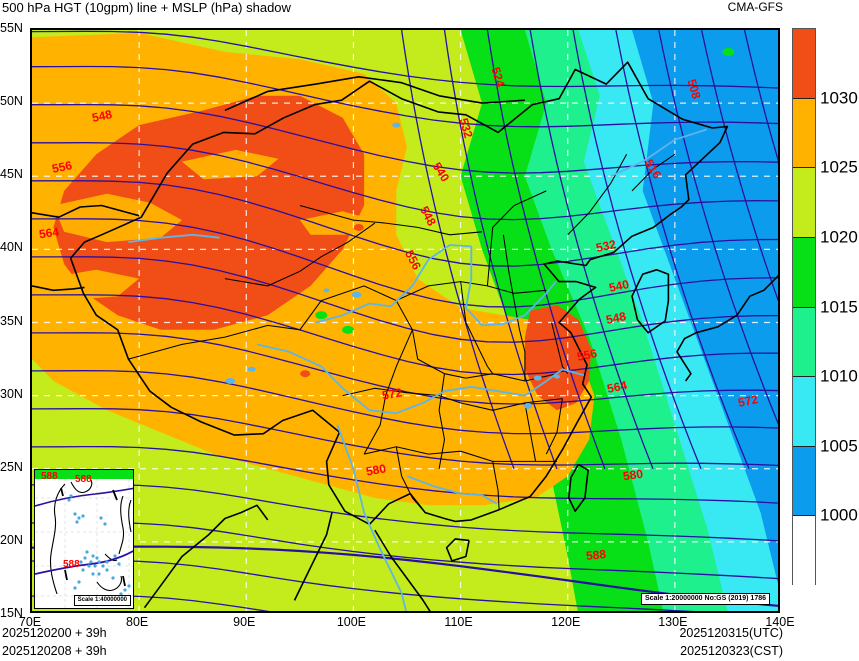 This screenshot has width=859, height=661. Describe the element at coordinates (705, 599) in the screenshot. I see `map-scale-annotation: Scale 1:20000000 No:GS (2019) 1786` at that location.